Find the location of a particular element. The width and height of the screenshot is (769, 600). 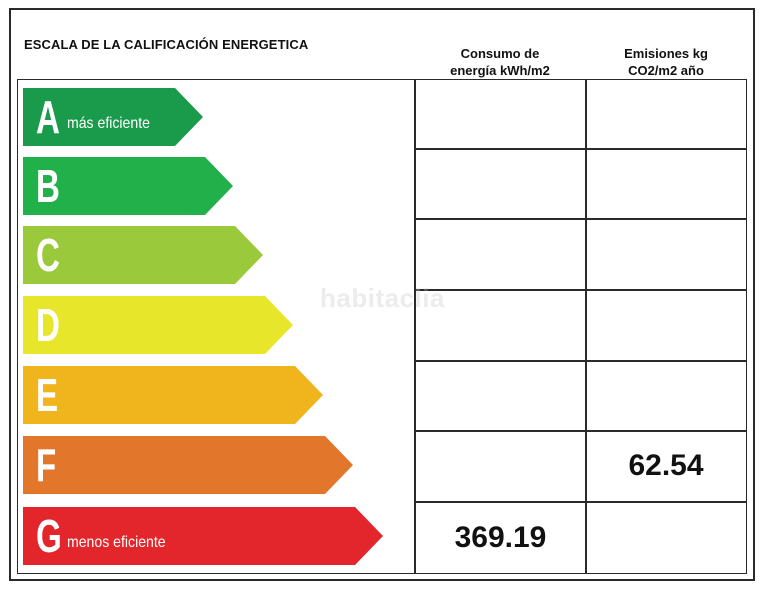

rating-bar-f: F is located at coordinates (188, 465).